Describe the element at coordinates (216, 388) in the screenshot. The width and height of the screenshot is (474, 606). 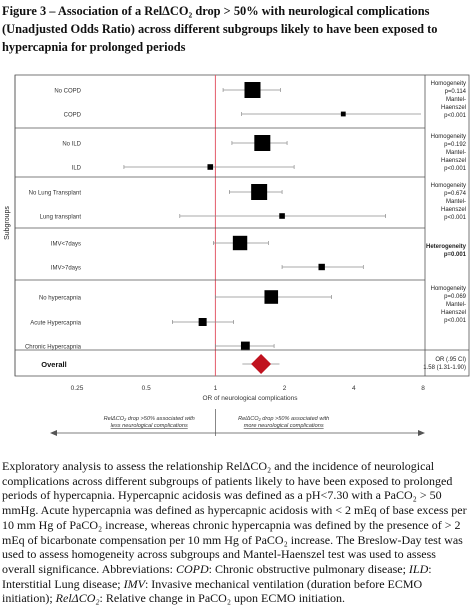
I see `x-tick-label: 1` at that location.